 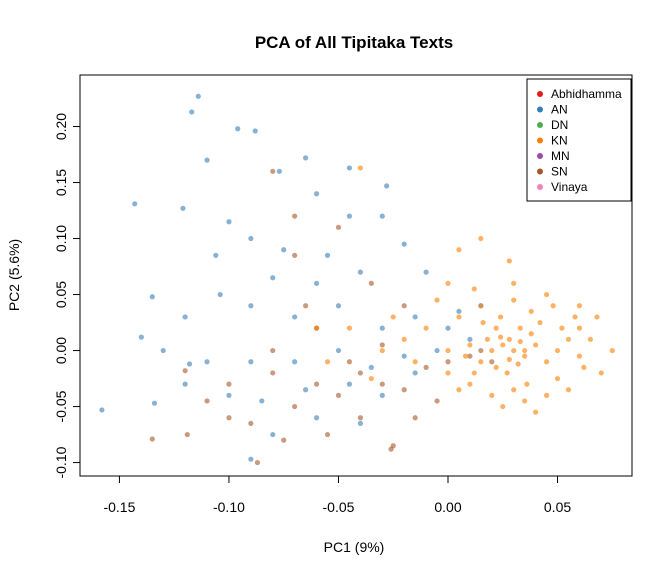 I want to click on legend-marker-mn, so click(x=540, y=156).